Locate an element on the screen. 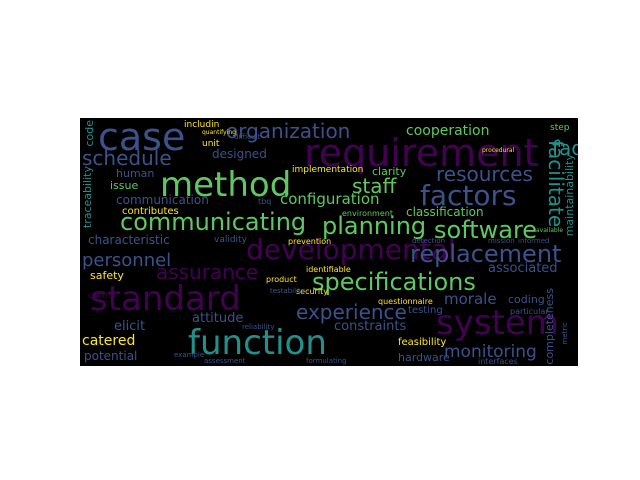  word-includin: includin is located at coordinates (202, 125).